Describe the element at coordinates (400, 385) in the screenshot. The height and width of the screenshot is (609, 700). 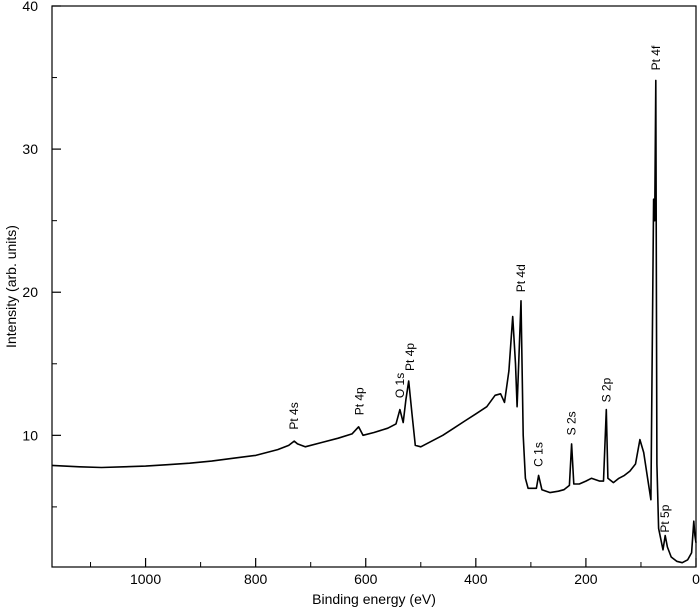
I see `peak-label: O 1s` at that location.